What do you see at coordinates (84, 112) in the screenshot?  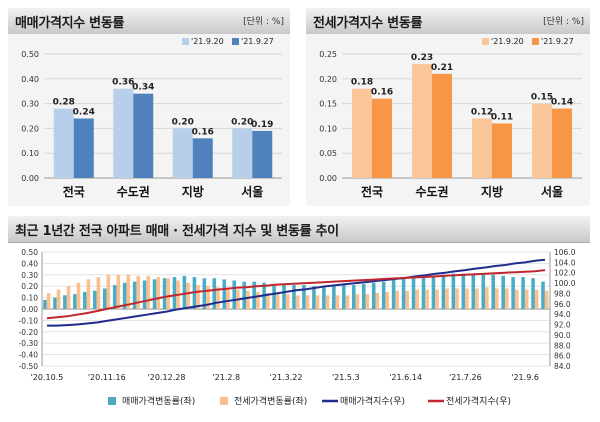 I see `sale-value-label: 0.24` at bounding box center [84, 112].